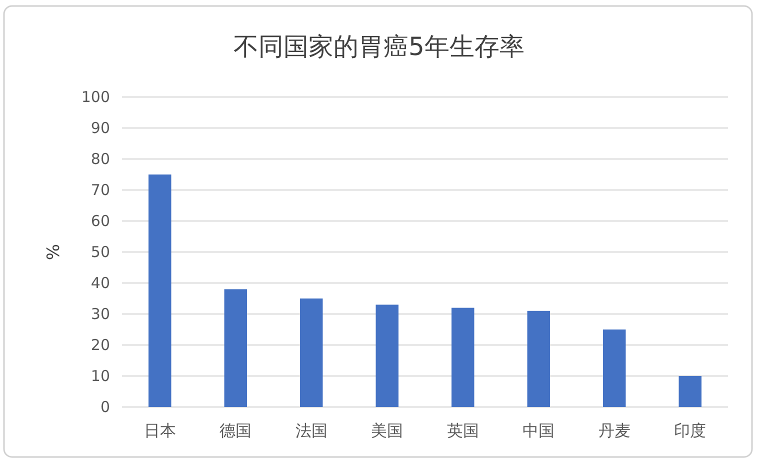 The image size is (758, 463). I want to click on y-tick-label: 0, so click(105, 407).